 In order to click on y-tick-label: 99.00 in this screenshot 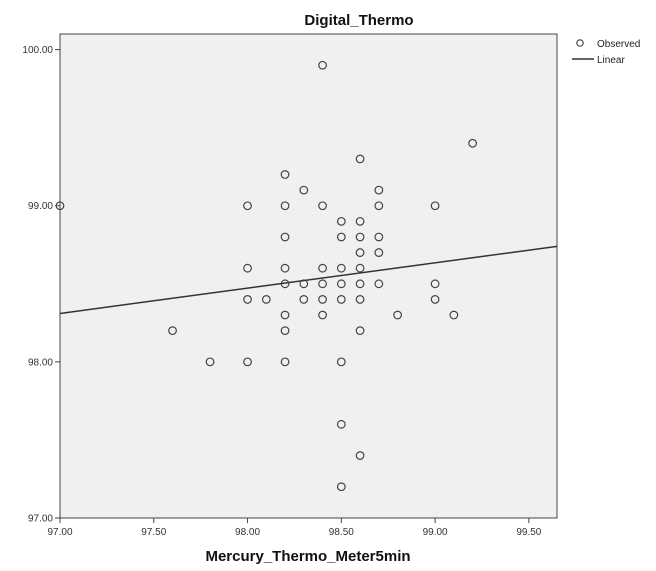, I will do `click(40, 206)`.